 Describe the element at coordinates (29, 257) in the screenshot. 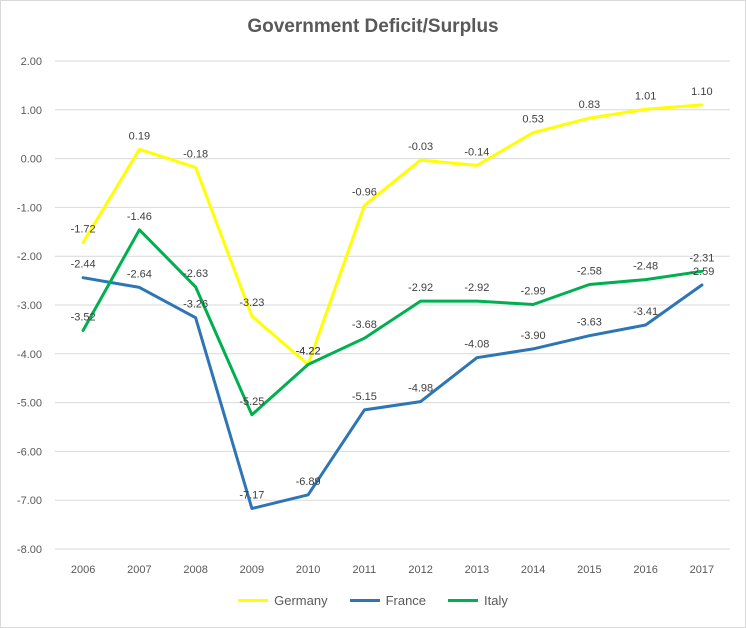

I see `y-tick-label: -2.00` at that location.